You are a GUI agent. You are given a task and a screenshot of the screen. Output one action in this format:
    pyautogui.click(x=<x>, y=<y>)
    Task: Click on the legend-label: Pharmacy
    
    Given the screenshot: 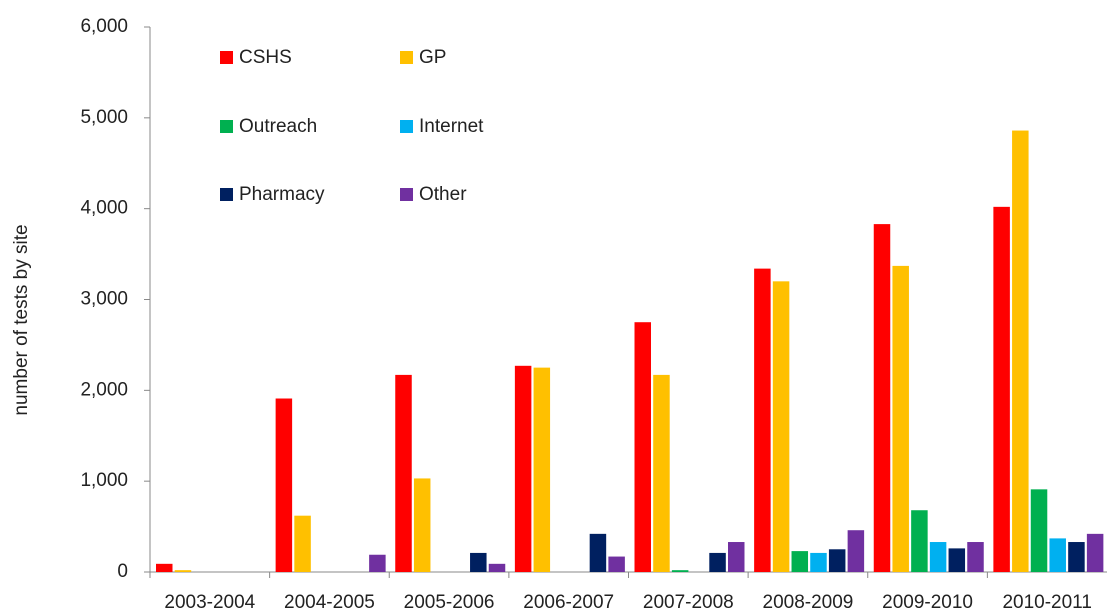 What is the action you would take?
    pyautogui.click(x=282, y=194)
    